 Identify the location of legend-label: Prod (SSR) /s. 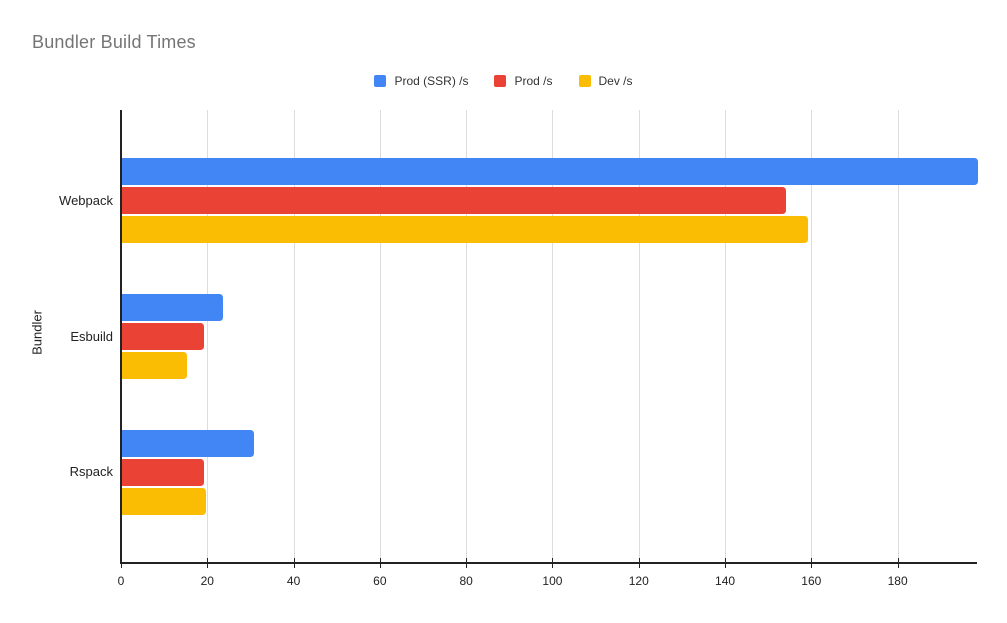
(431, 81).